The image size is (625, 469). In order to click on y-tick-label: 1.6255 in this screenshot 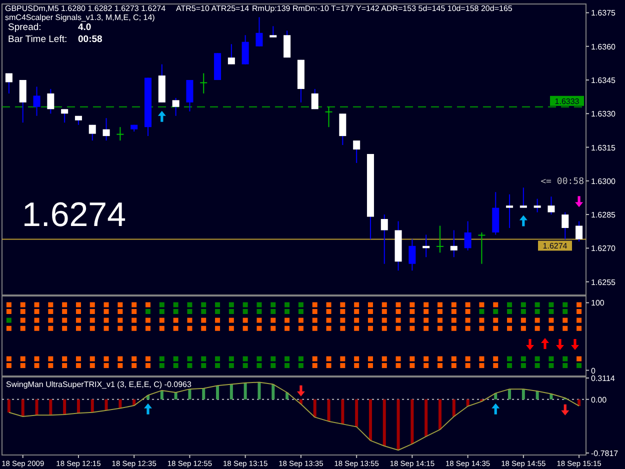, I will do `click(603, 282)`.